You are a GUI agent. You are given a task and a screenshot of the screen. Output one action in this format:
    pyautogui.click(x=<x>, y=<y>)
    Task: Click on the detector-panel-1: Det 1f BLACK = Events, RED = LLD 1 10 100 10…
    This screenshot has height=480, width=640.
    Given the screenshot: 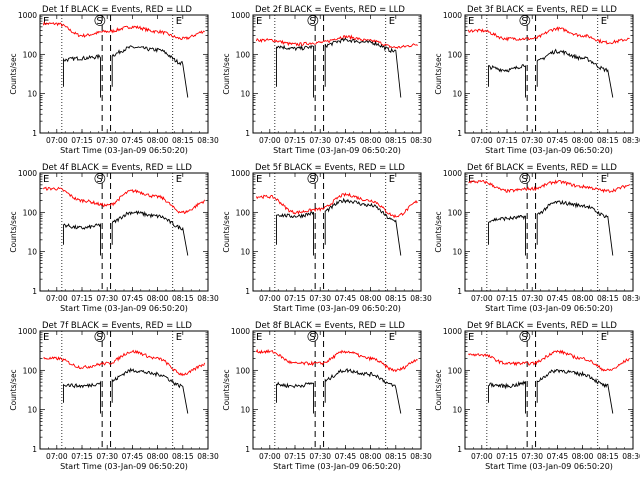 What is the action you would take?
    pyautogui.click(x=114, y=80)
    